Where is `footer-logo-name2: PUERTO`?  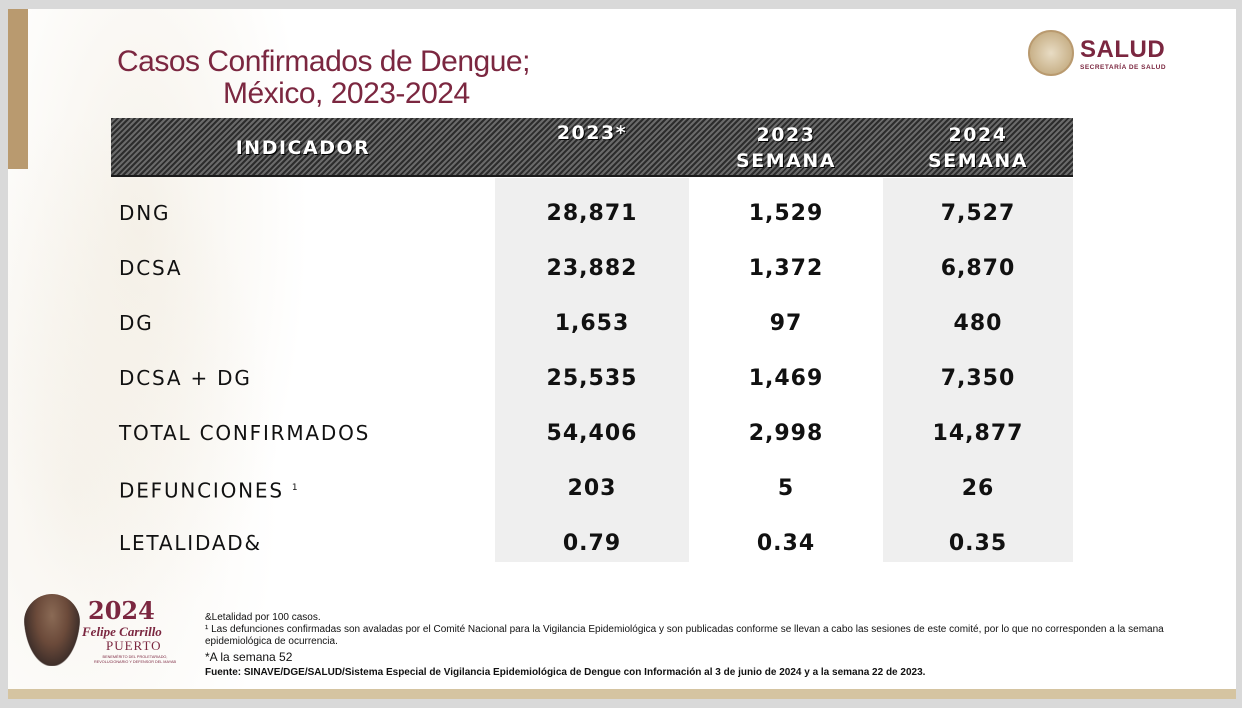
footer-logo-name2: PUERTO is located at coordinates (134, 645).